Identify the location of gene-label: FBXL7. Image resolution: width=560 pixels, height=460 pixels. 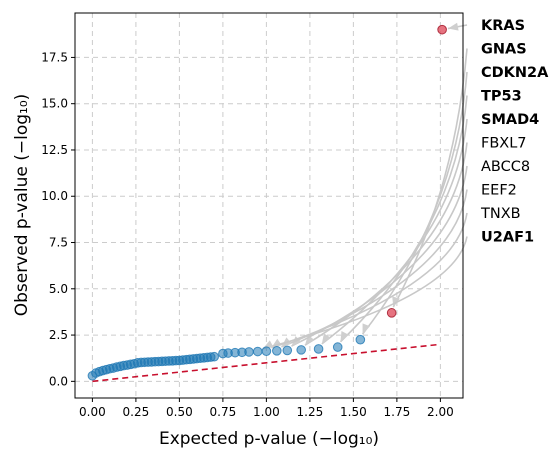
(504, 144).